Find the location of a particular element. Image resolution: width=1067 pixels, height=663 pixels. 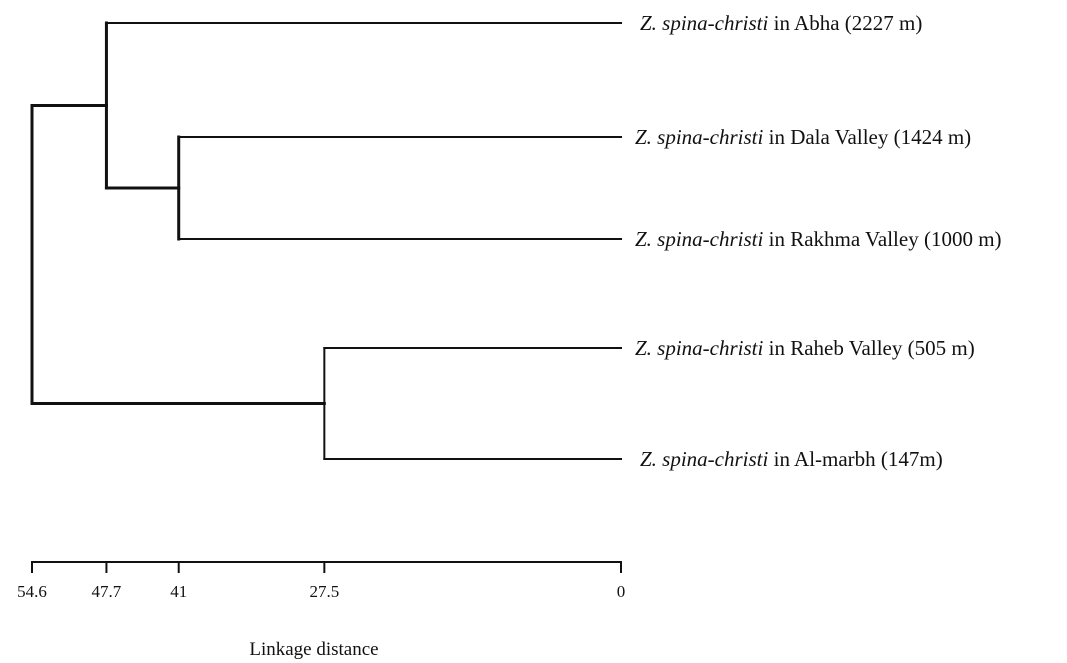

leaf-label: Z. spina-christi in Abha (2227 m) is located at coordinates (781, 23).